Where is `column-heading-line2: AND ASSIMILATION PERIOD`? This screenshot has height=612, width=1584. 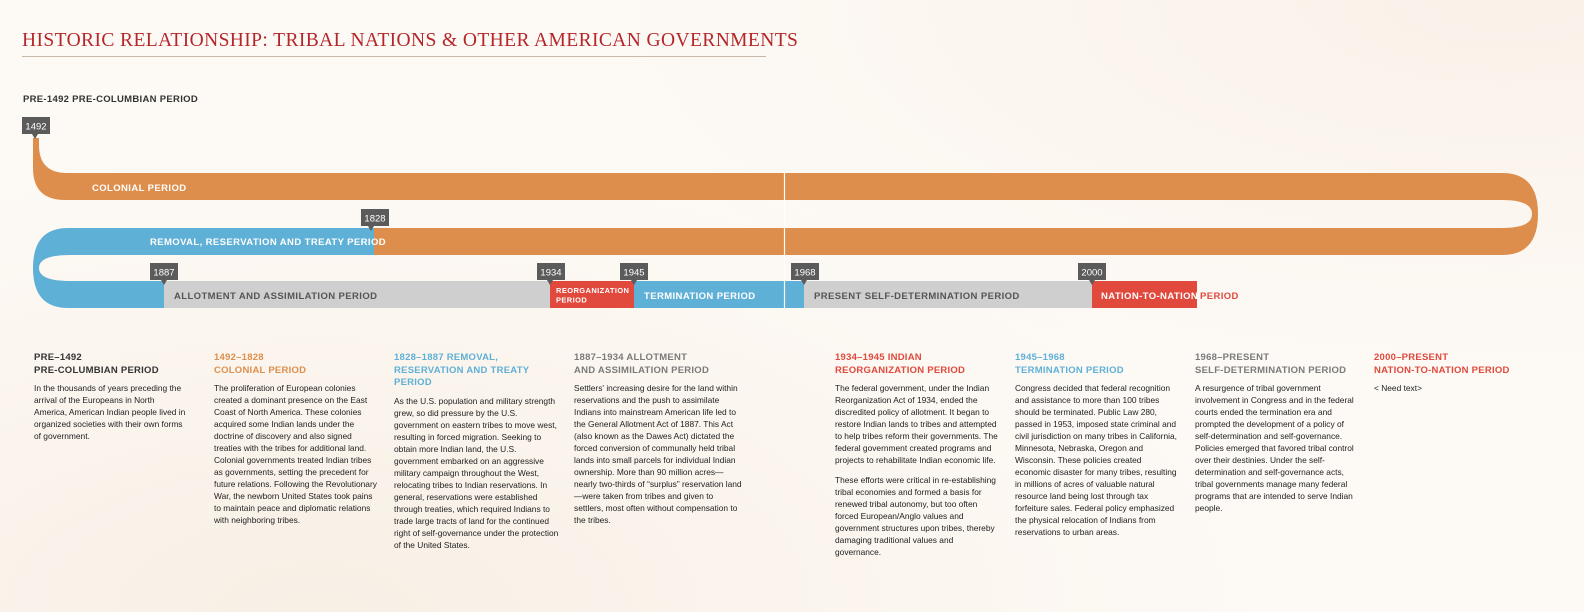
column-heading-line2: AND ASSIMILATION PERIOD is located at coordinates (642, 370).